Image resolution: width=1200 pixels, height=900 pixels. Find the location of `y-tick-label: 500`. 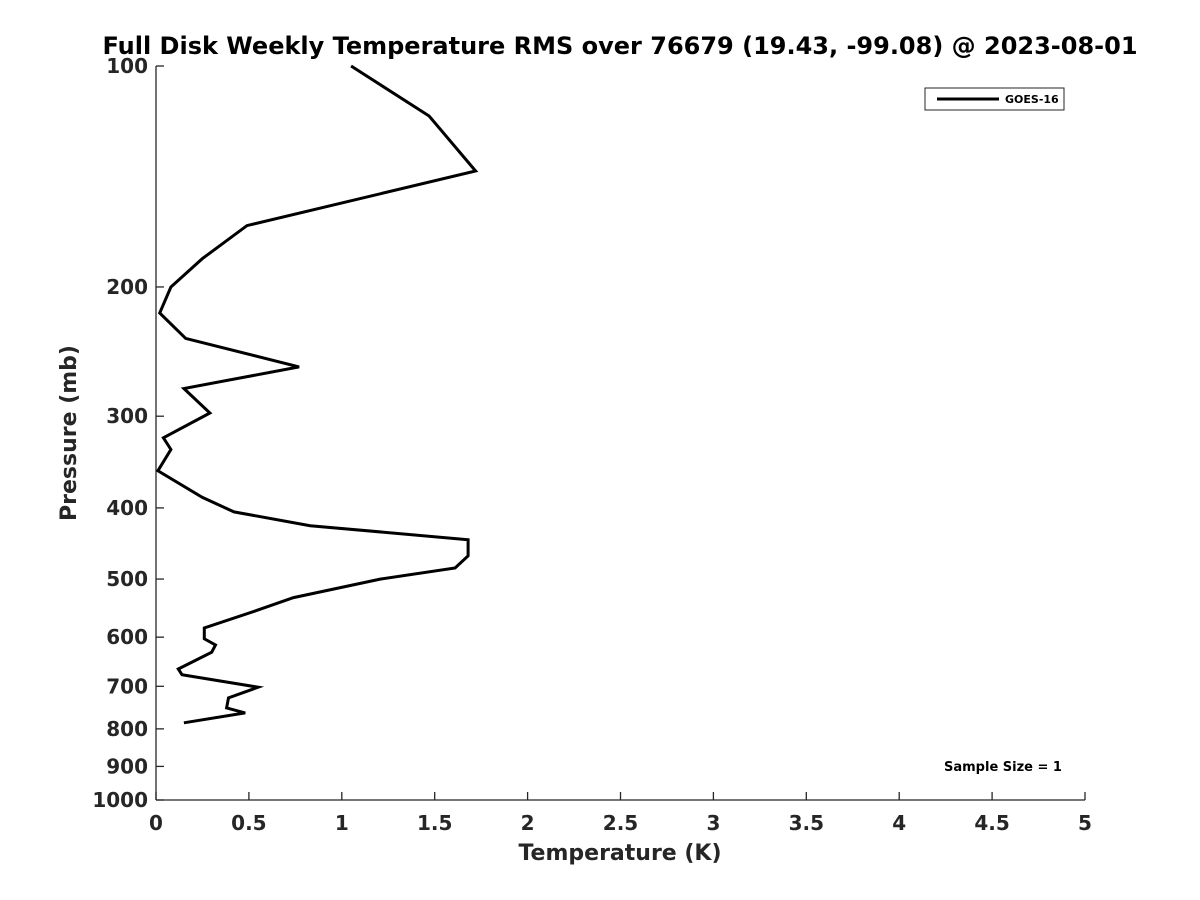

y-tick-label: 500 is located at coordinates (127, 579).